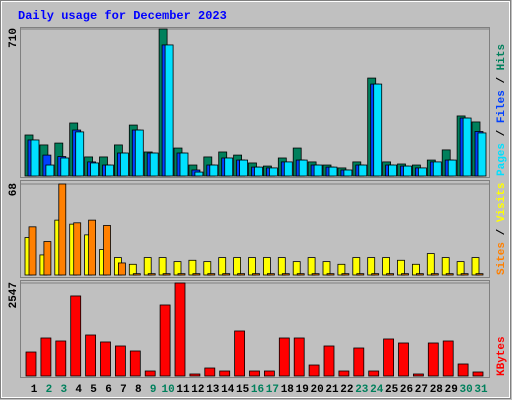 The width and height of the screenshot is (512, 400). Describe the element at coordinates (34, 390) in the screenshot. I see `x-tick-label: 1` at that location.